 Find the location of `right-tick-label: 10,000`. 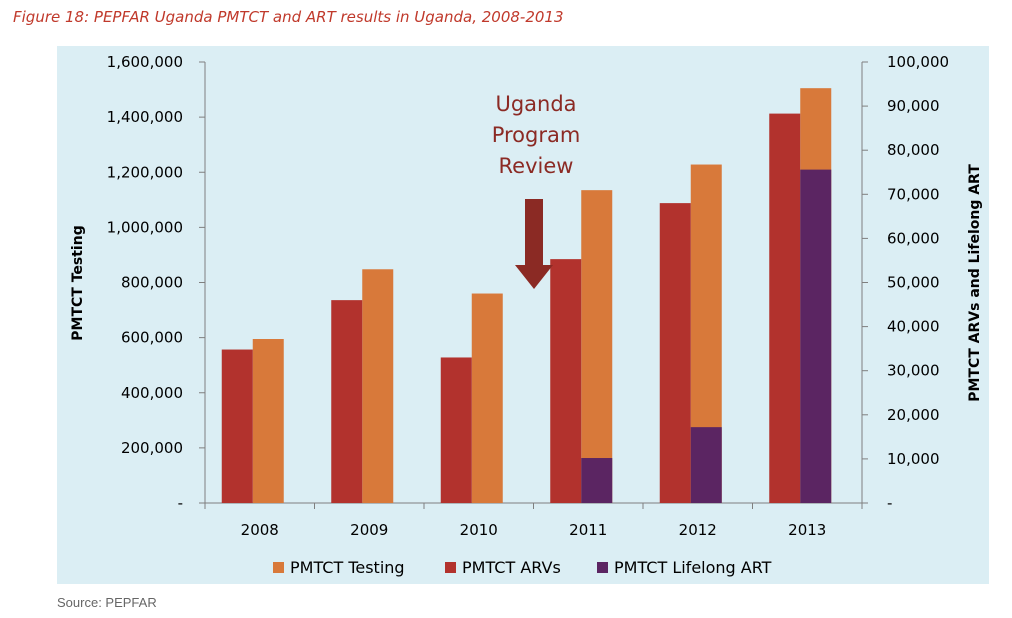

right-tick-label: 10,000 is located at coordinates (913, 459).